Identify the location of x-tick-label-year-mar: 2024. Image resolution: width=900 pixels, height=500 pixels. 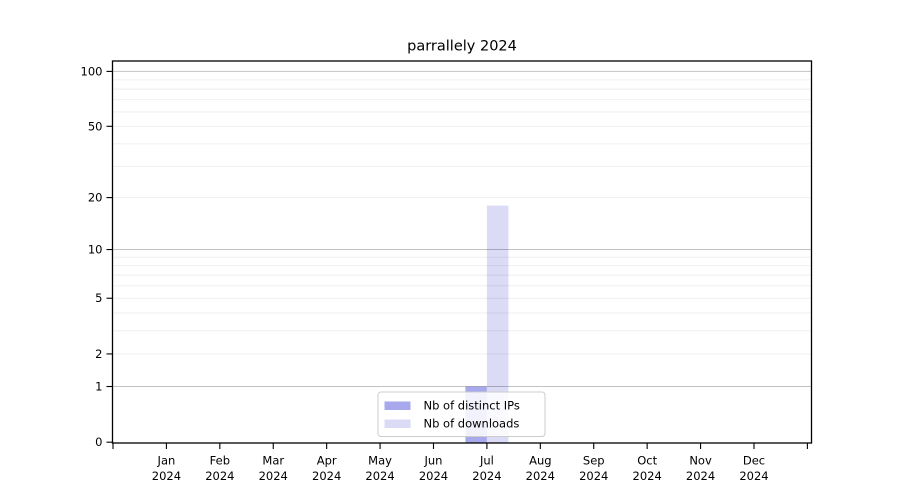
(273, 476).